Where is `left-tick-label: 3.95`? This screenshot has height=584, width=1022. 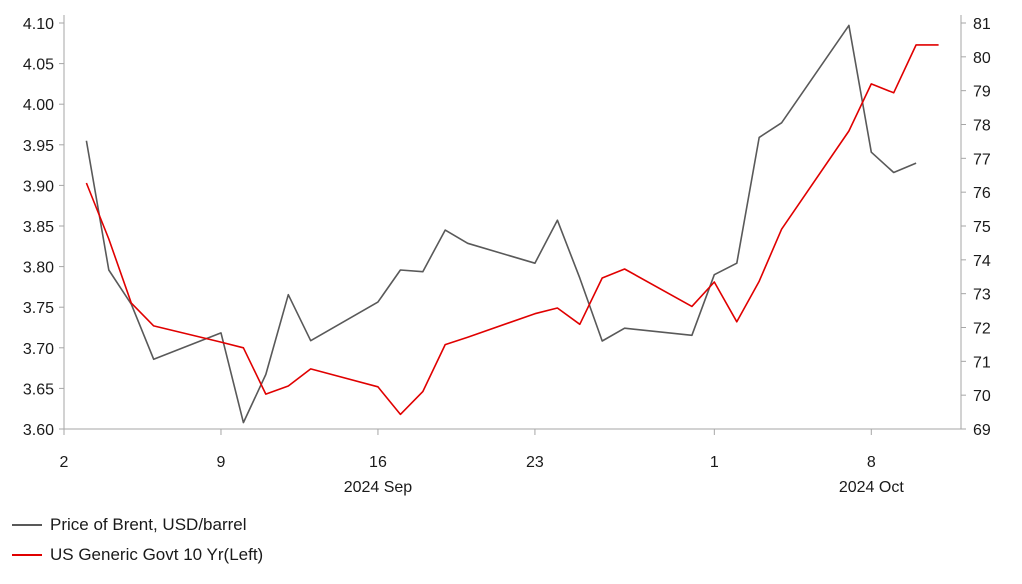 left-tick-label: 3.95 is located at coordinates (38, 146).